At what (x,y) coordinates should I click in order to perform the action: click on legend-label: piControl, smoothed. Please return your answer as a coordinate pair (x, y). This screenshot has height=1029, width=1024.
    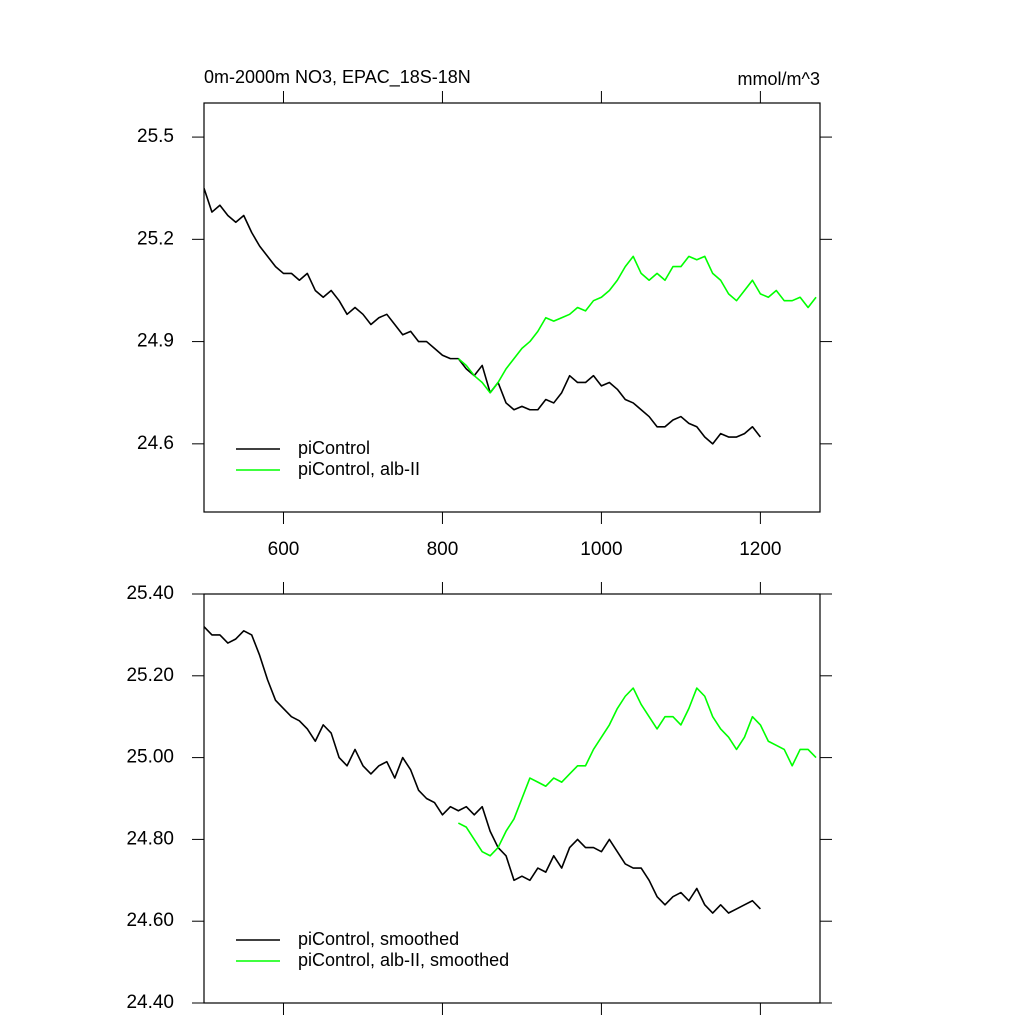
    Looking at the image, I should click on (378, 939).